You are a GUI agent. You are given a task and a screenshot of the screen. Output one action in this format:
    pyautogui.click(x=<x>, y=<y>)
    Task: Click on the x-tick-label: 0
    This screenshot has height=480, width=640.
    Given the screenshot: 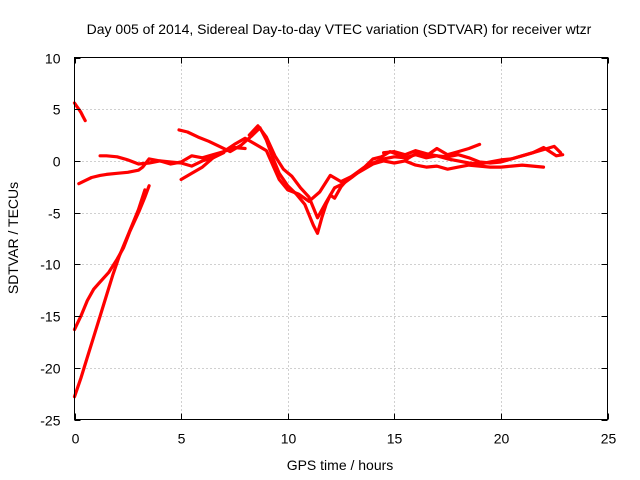 What is the action you would take?
    pyautogui.click(x=76, y=439)
    